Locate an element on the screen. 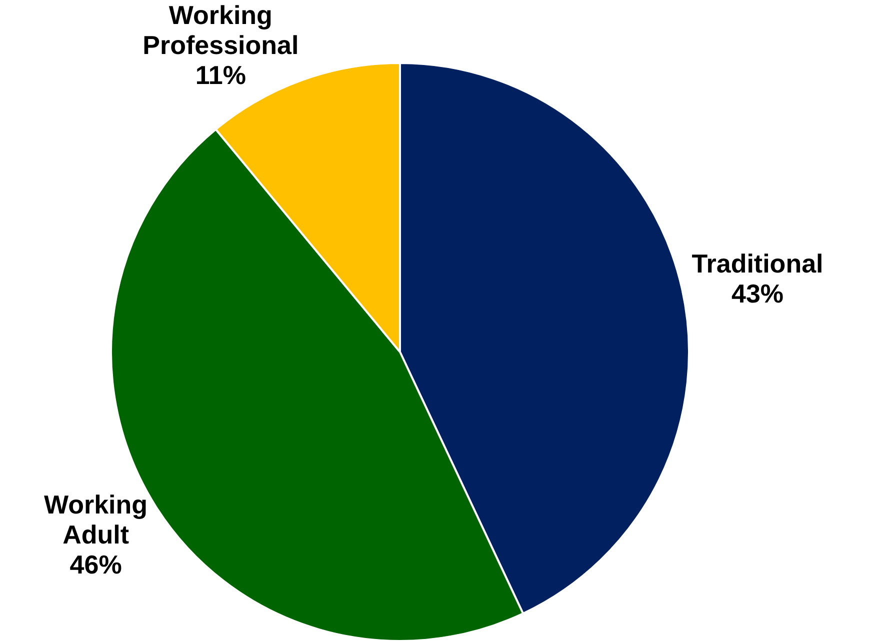 This screenshot has width=873, height=642. data-label: 43% is located at coordinates (758, 293).